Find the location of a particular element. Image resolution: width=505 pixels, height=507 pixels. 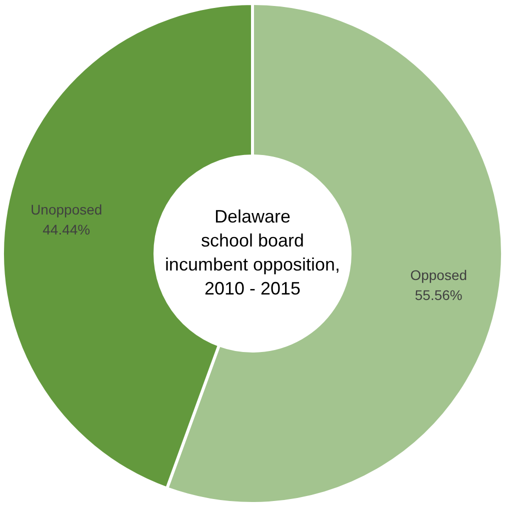

data-label: 55.56% is located at coordinates (438, 295).